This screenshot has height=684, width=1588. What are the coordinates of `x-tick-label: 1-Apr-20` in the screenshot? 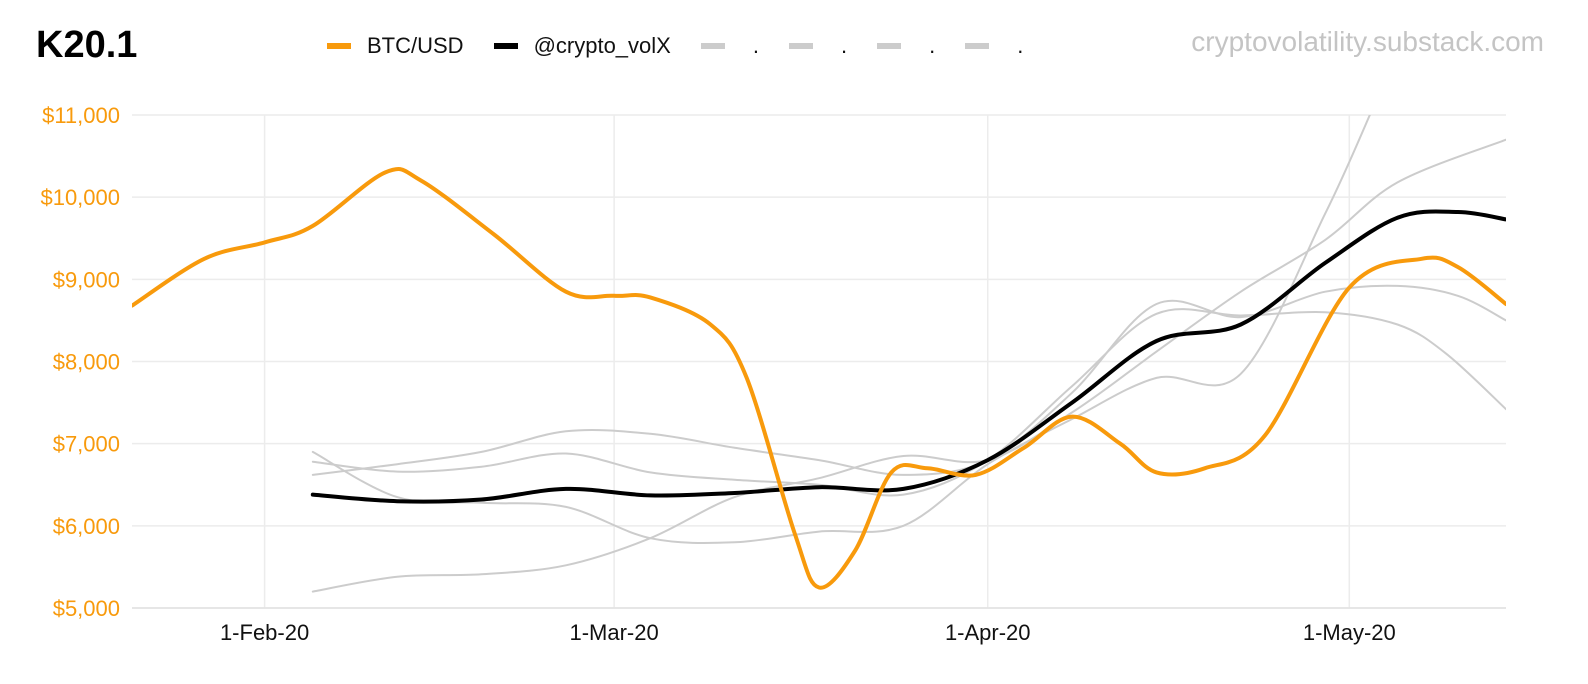 It's located at (988, 632).